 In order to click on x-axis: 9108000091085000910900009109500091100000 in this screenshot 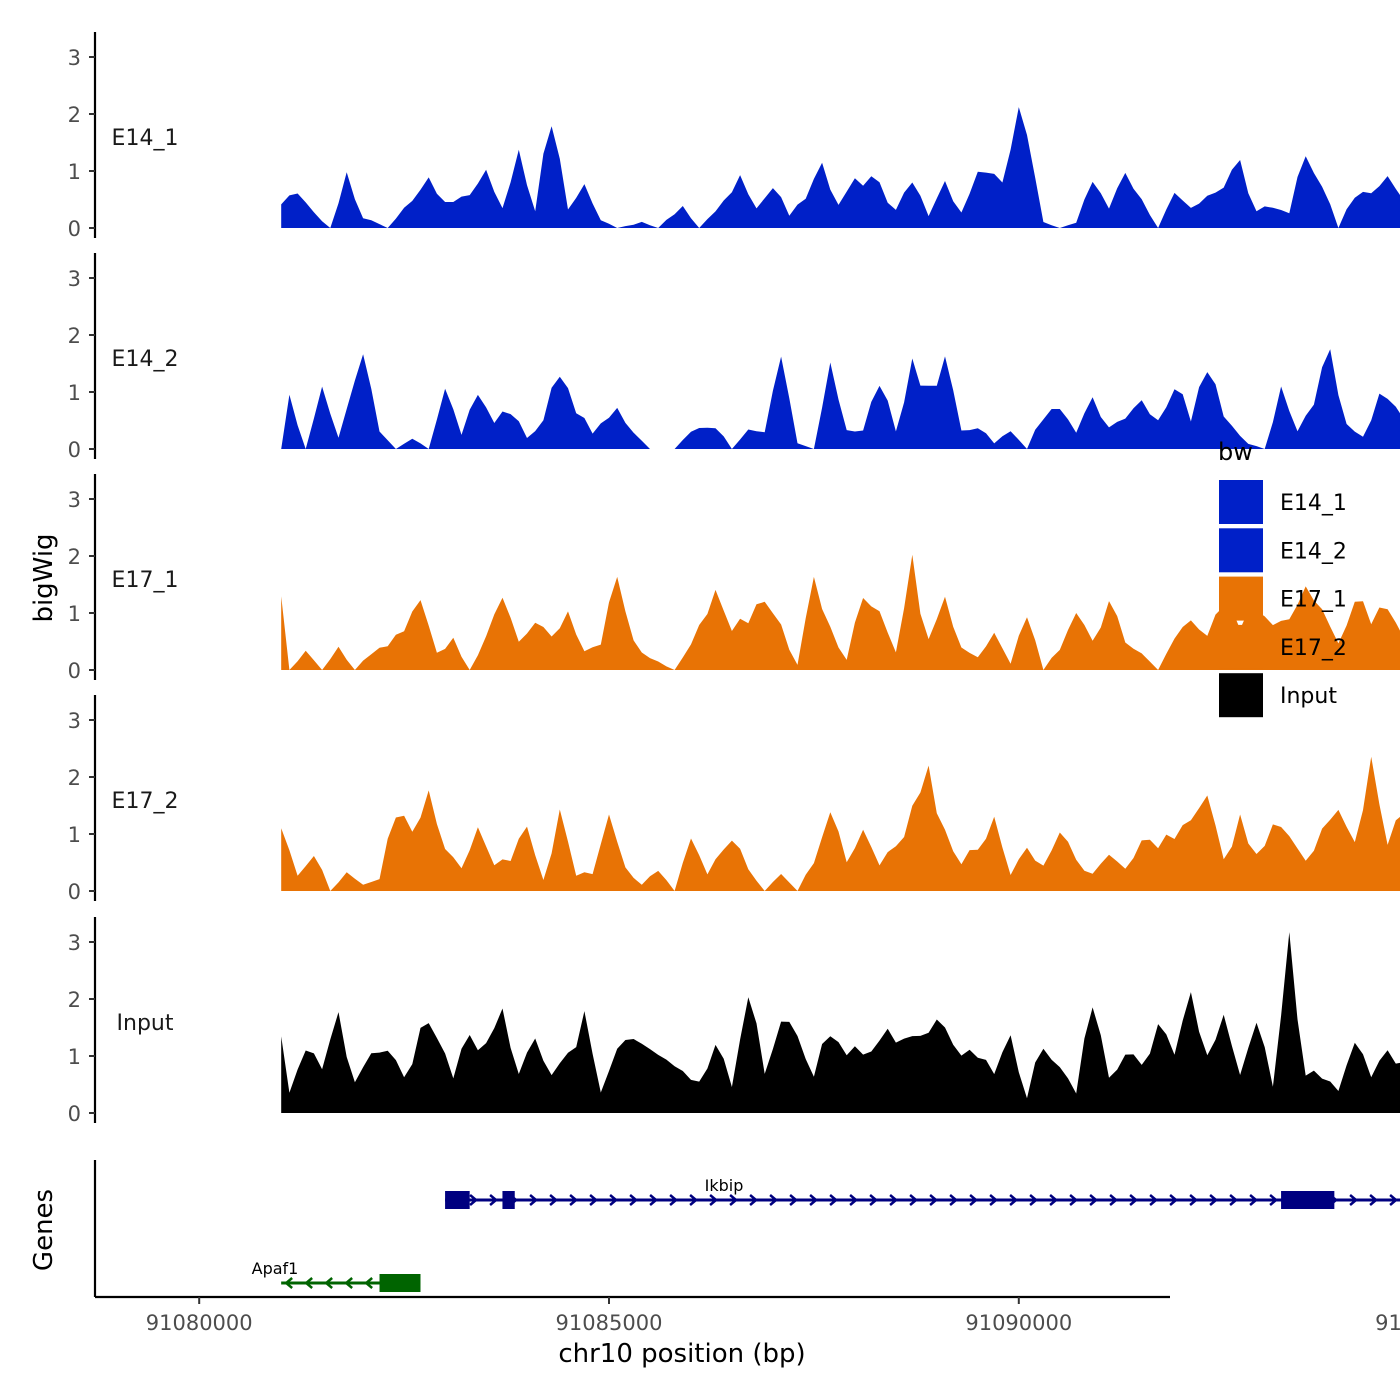, I will do `click(747, 1315)`.